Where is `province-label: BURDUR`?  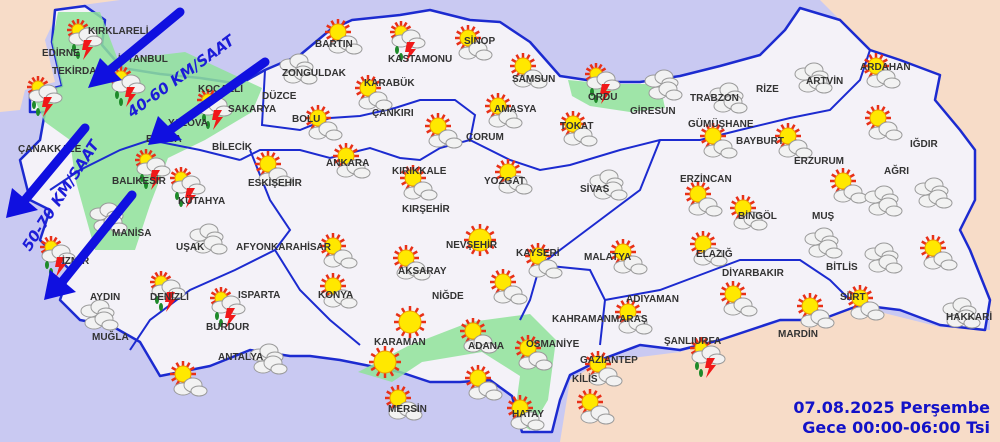 province-label: BURDUR is located at coordinates (228, 327).